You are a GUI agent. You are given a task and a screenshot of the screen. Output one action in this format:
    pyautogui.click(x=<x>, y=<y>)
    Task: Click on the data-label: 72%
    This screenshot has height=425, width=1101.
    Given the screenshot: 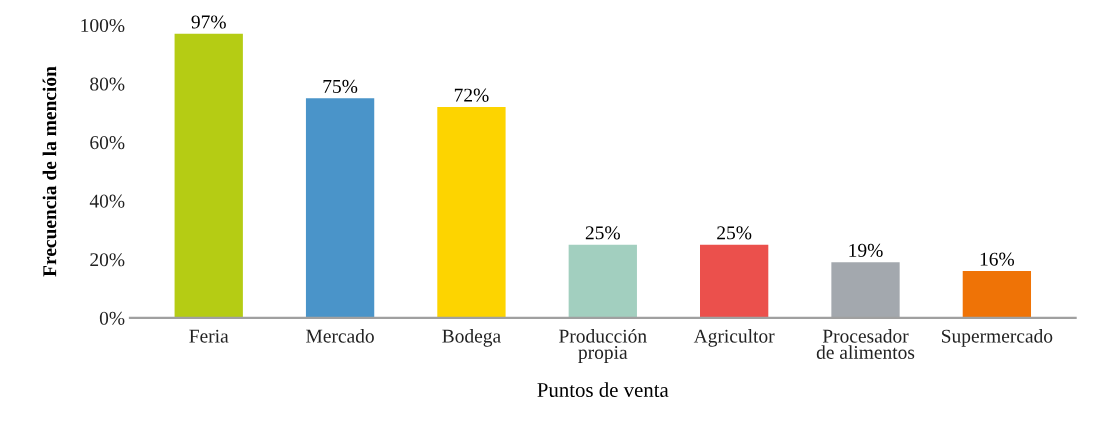 What is the action you would take?
    pyautogui.click(x=471, y=95)
    